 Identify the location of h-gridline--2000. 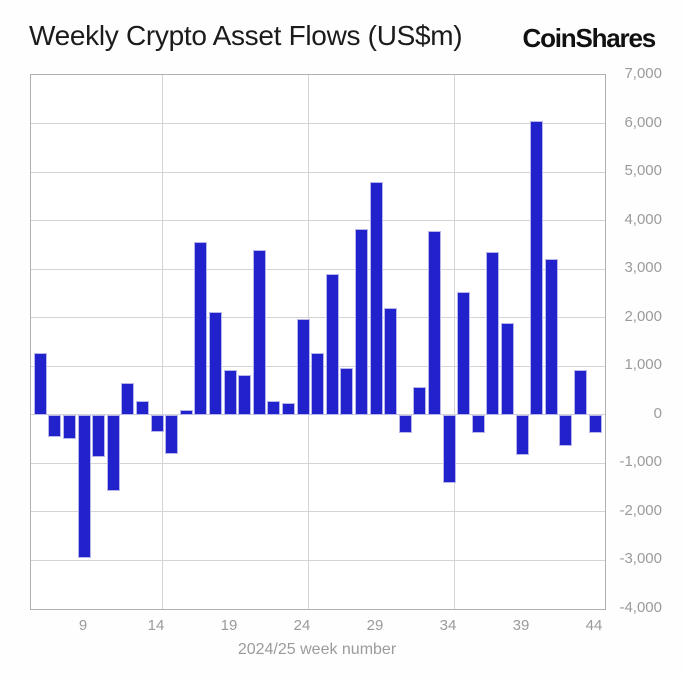
(318, 512).